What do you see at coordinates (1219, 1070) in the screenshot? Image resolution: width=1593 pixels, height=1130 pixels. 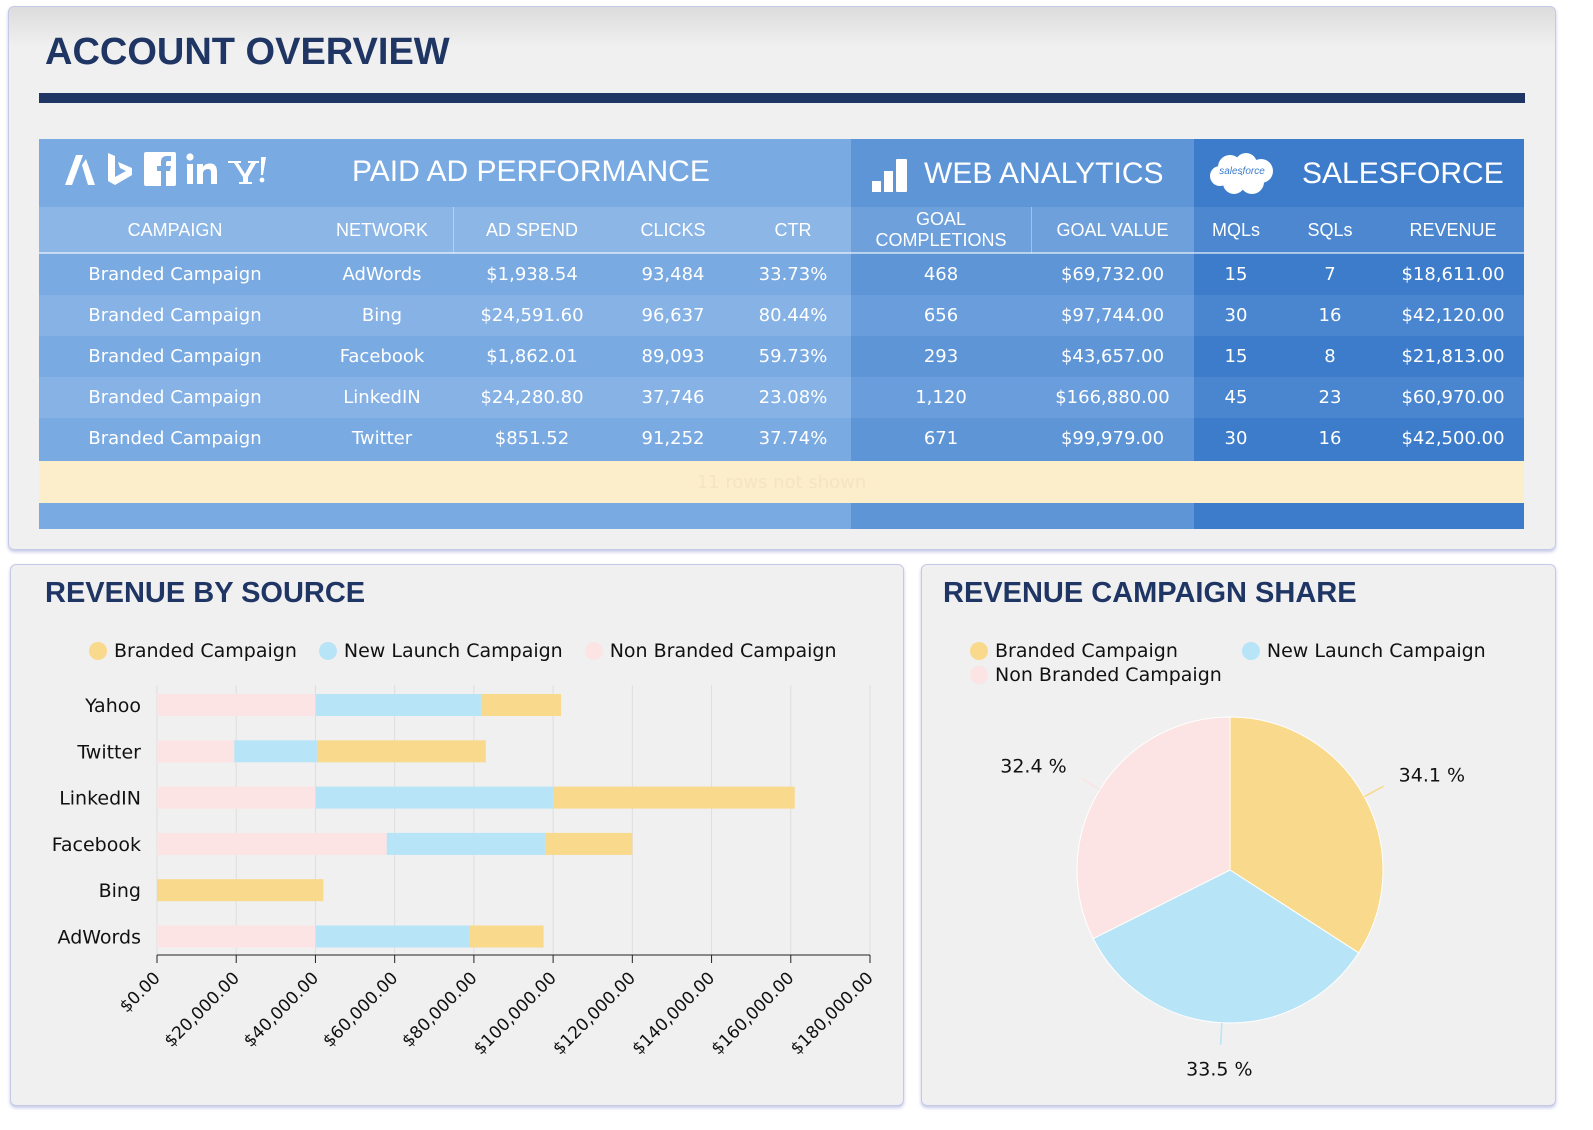 I see `pie-data-label: 33.5 %` at bounding box center [1219, 1070].